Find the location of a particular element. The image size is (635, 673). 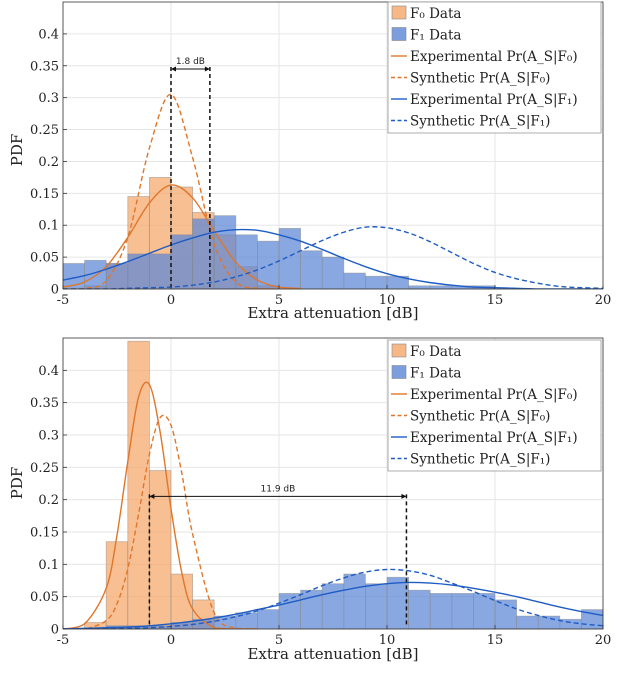

annotation-gap: 1.8 dB is located at coordinates (190, 172).